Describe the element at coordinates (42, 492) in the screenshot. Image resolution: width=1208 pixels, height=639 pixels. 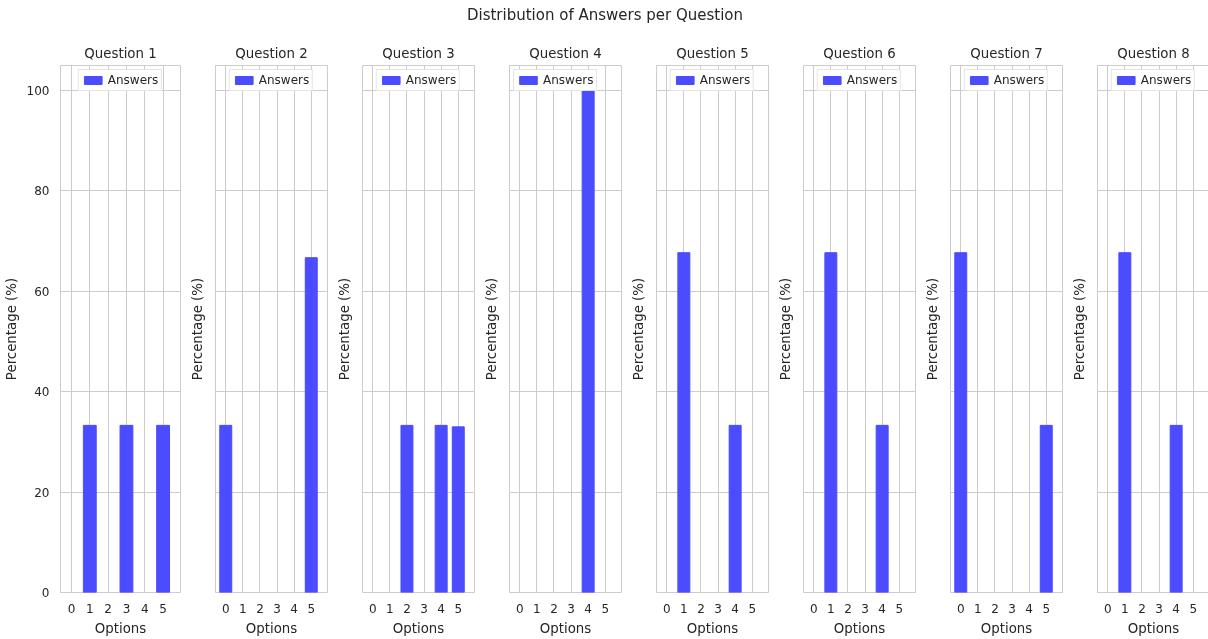
I see `y-tick-label: 20` at that location.